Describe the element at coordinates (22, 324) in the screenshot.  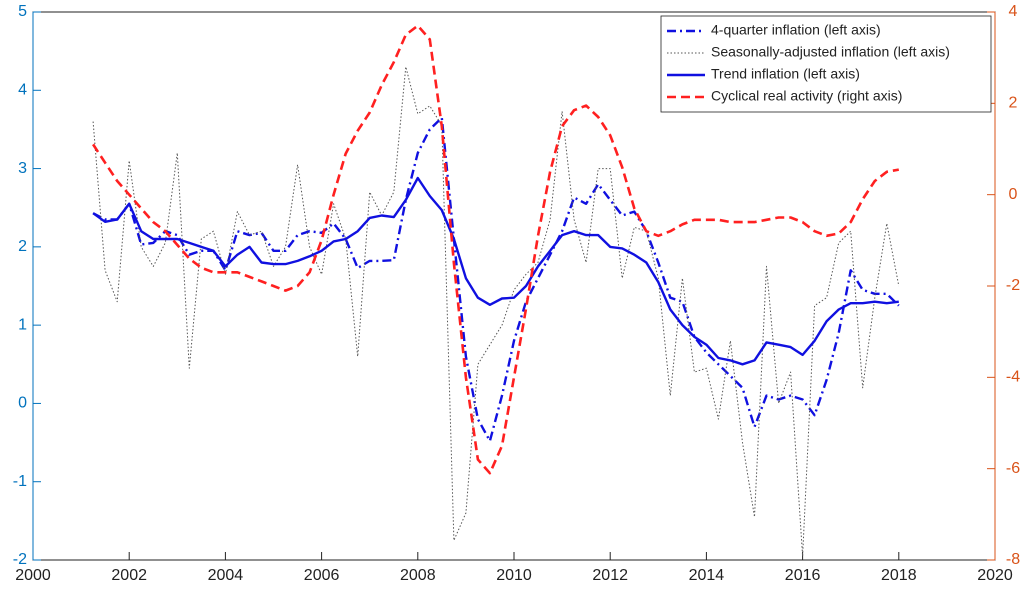
I see `y-tick-label: 1` at that location.